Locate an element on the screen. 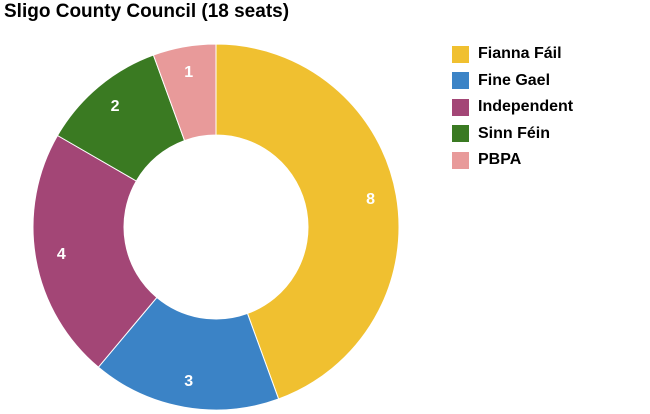  slice-value-pbpa: 1 is located at coordinates (188, 72).